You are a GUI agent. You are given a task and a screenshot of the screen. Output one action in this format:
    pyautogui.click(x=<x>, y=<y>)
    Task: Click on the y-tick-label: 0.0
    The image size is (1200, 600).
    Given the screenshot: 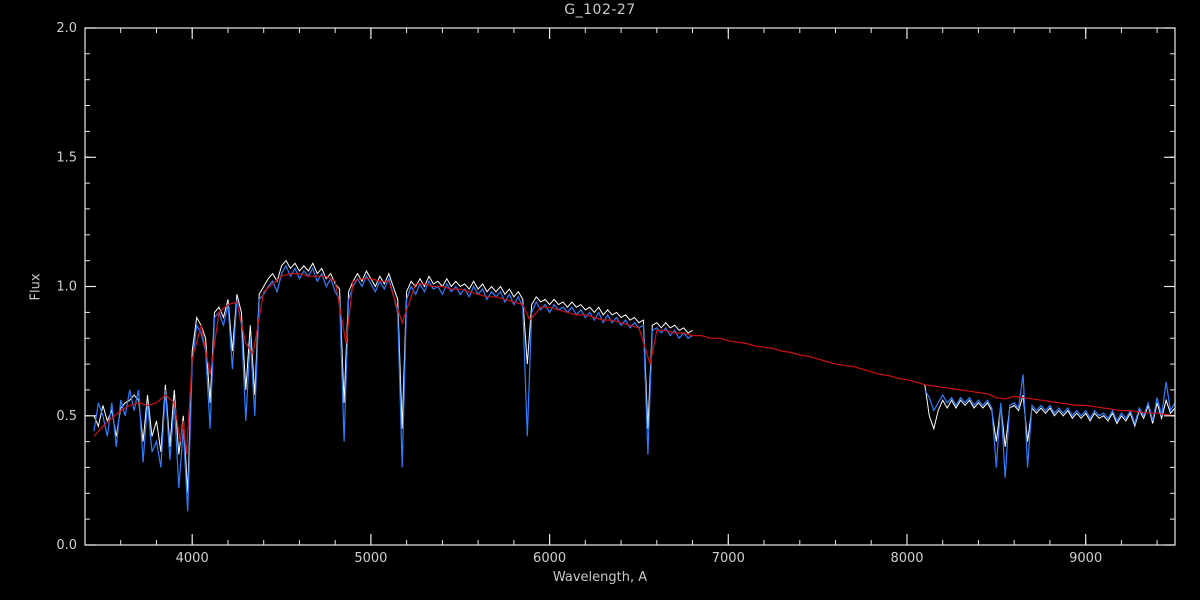 What is the action you would take?
    pyautogui.click(x=66, y=545)
    